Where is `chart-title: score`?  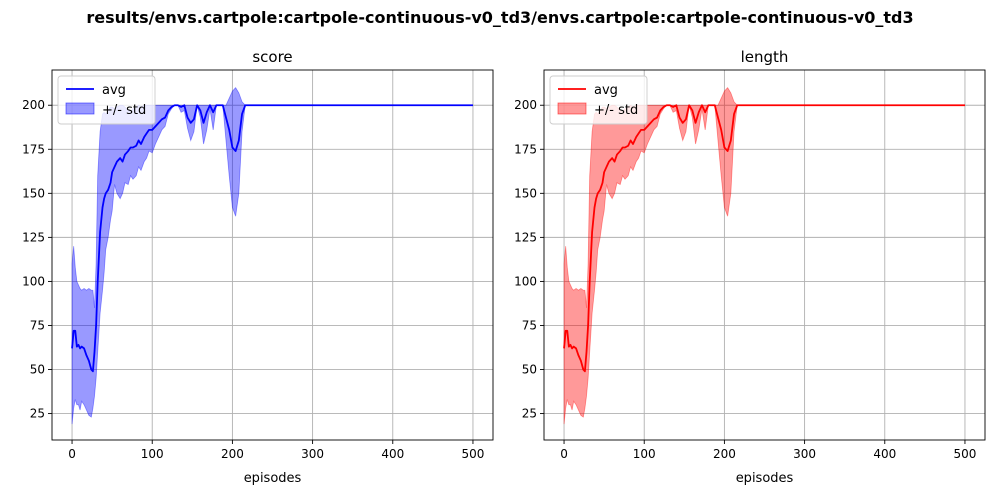
chart-title: score is located at coordinates (272, 57).